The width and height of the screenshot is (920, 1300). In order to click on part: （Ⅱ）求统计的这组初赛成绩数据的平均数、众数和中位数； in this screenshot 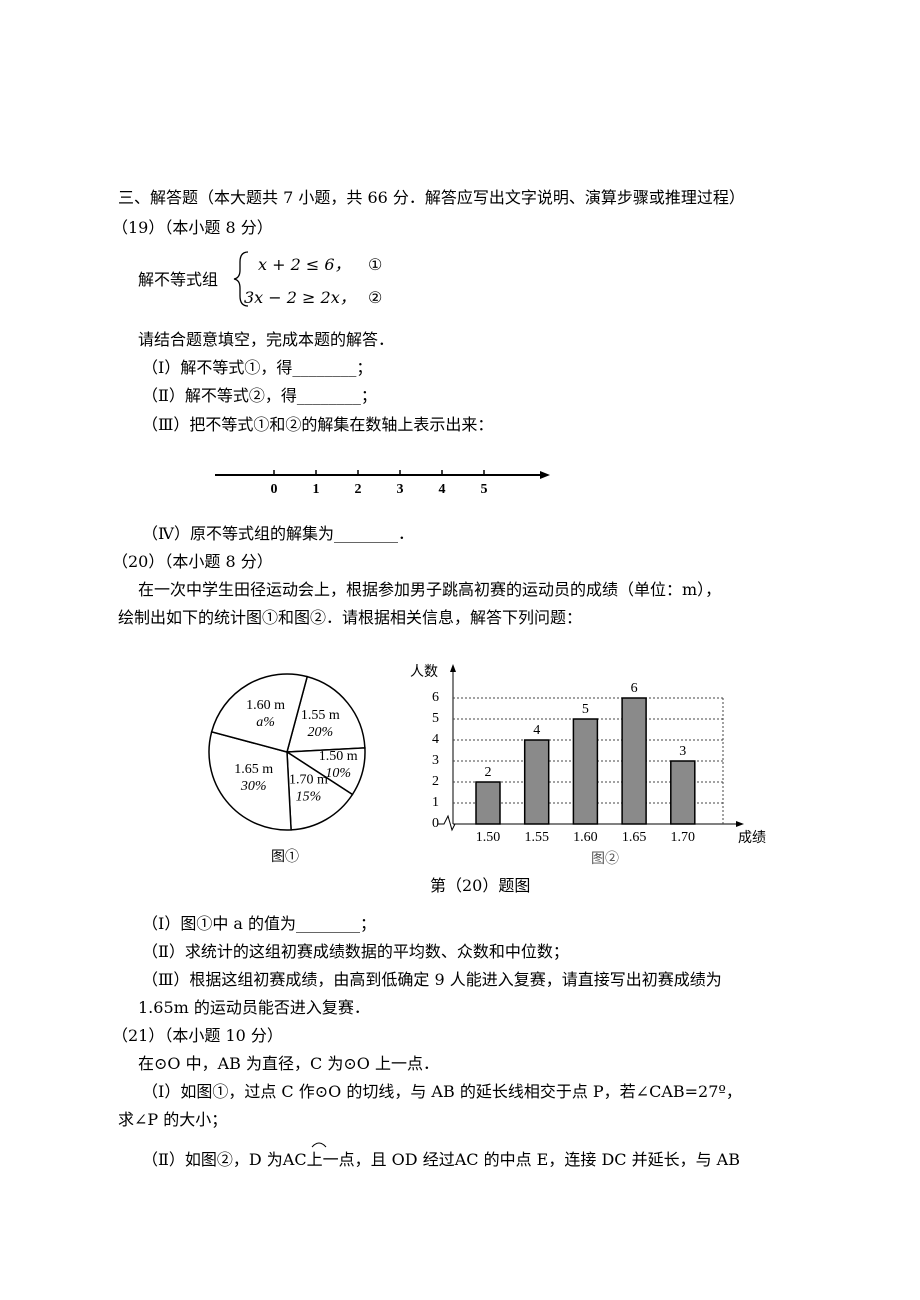, I will do `click(355, 951)`.